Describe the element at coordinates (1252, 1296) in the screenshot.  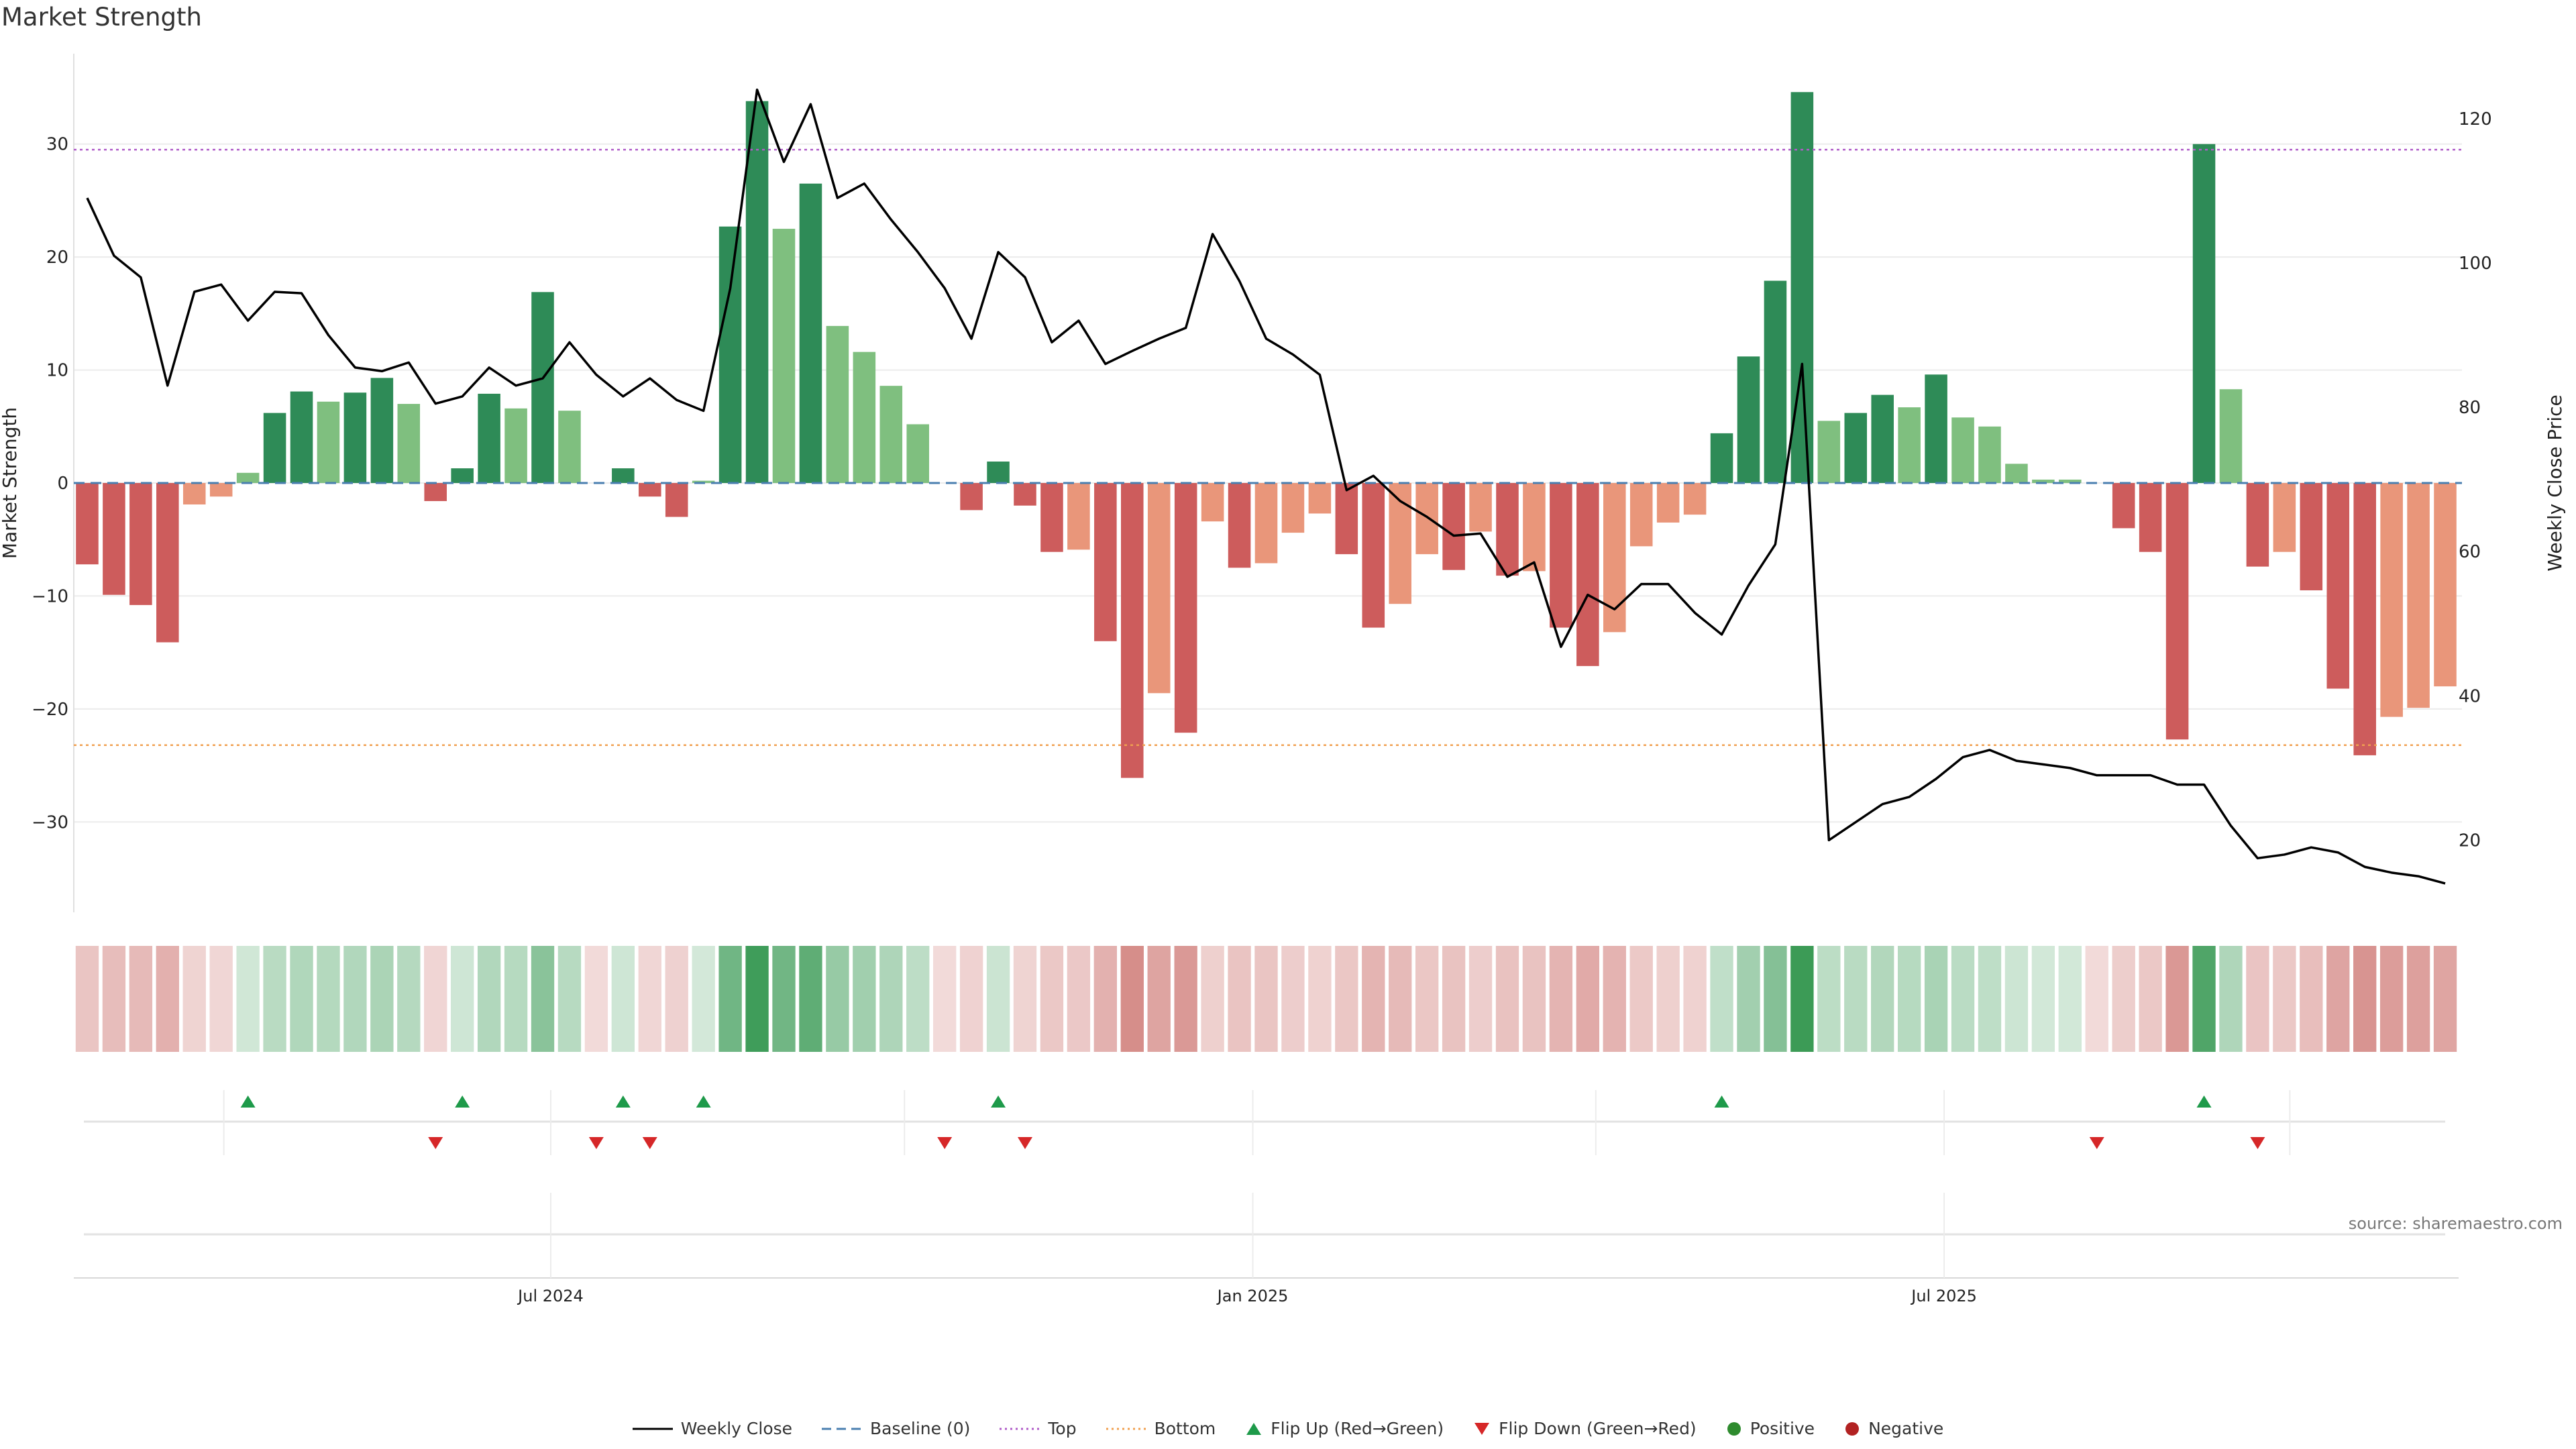
I see `x-tick-label: Jan 2025` at that location.